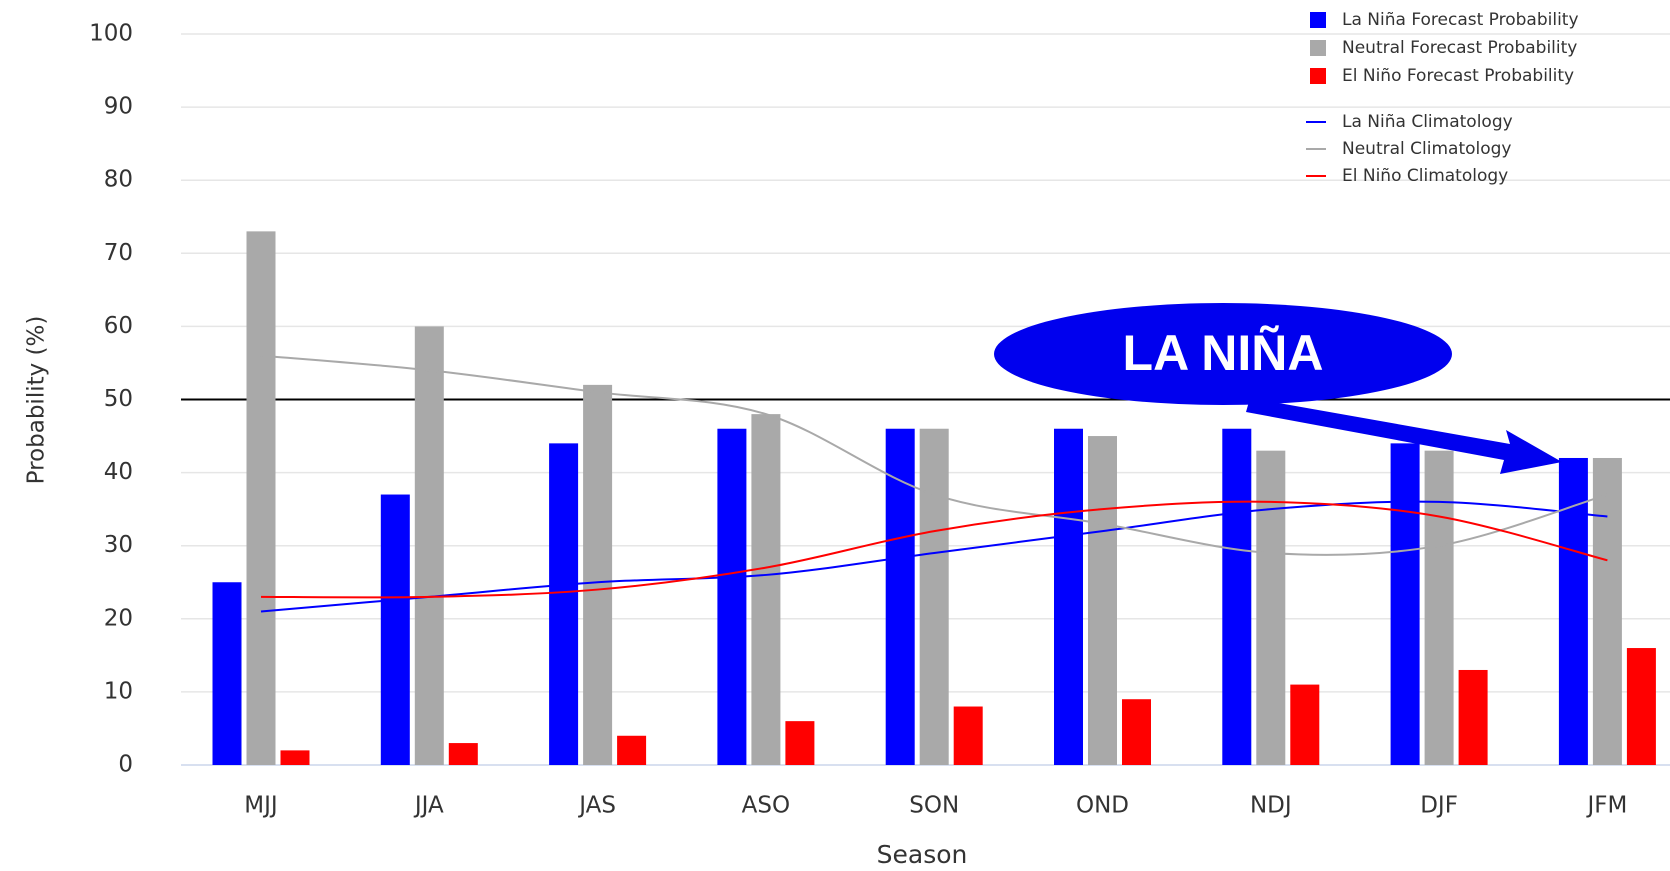  I want to click on x-axis-title: Season, so click(922, 854).